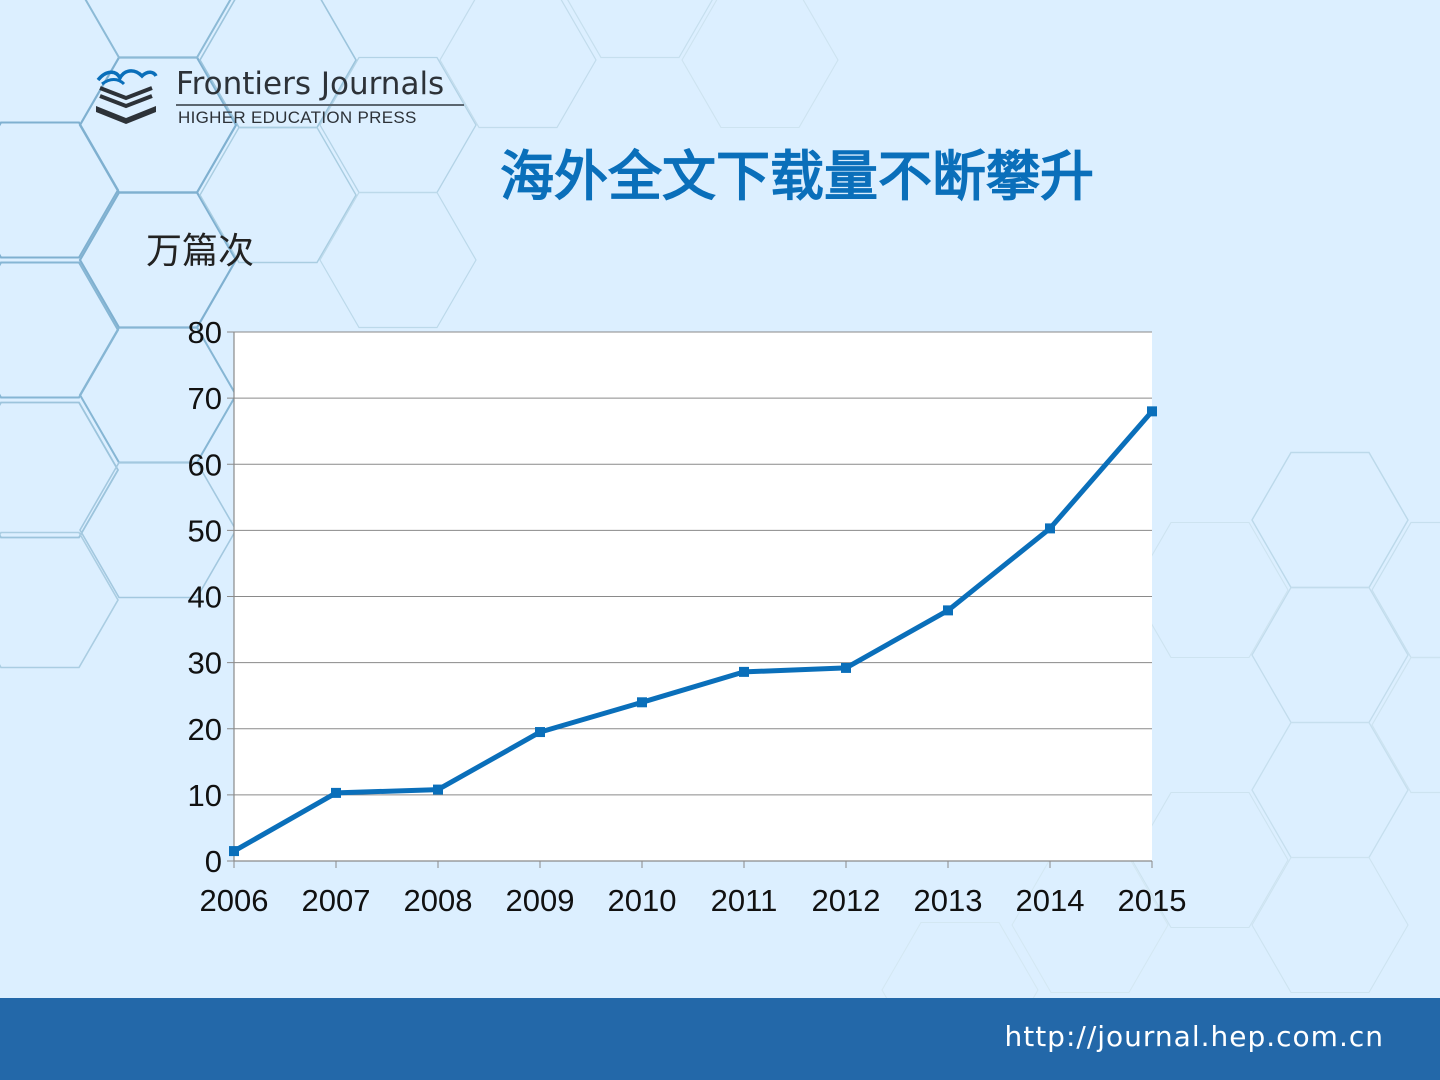  I want to click on y-tick-label: 0, so click(213, 861).